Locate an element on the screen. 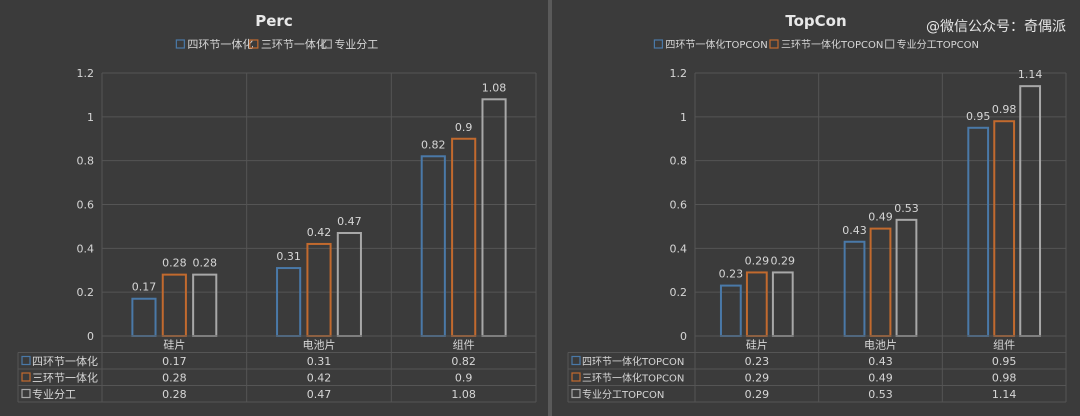 The height and width of the screenshot is (416, 1080). data-label: 0.42 is located at coordinates (319, 232).